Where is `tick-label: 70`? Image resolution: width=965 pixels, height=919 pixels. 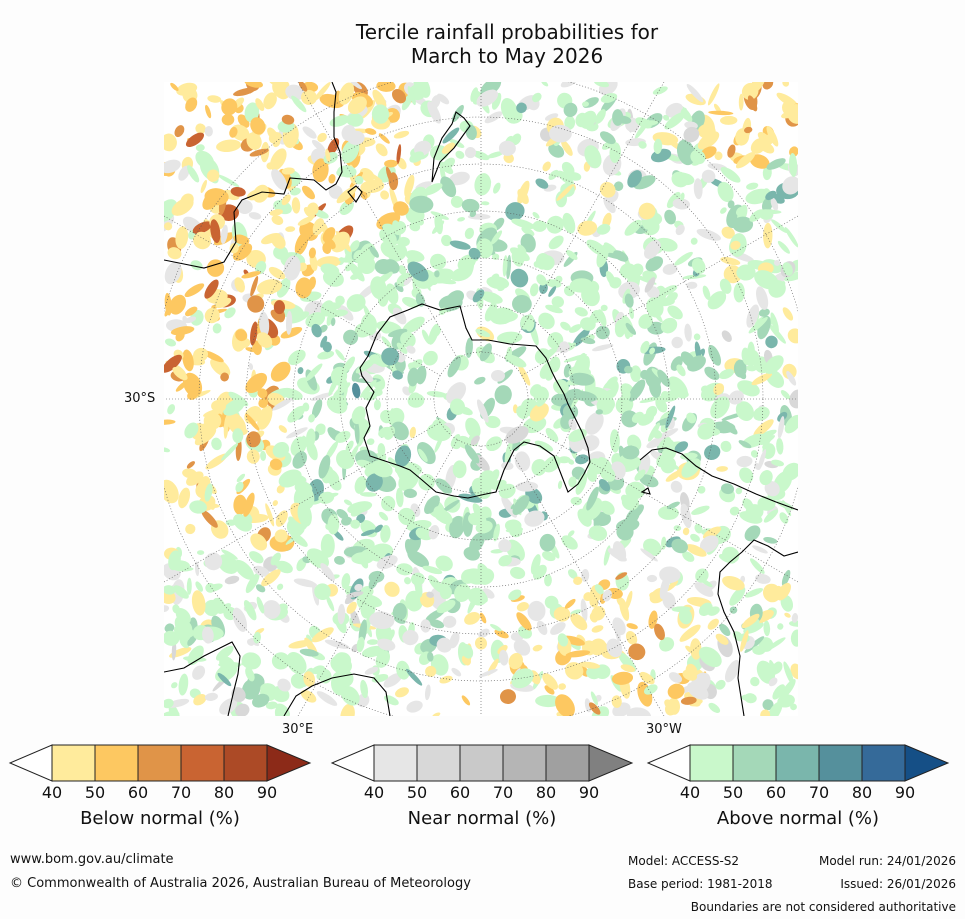 tick-label: 70 is located at coordinates (181, 792).